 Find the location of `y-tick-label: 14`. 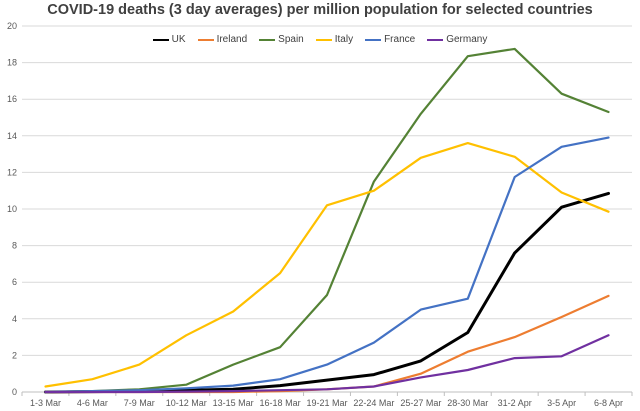

y-tick-label: 14 is located at coordinates (12, 136).